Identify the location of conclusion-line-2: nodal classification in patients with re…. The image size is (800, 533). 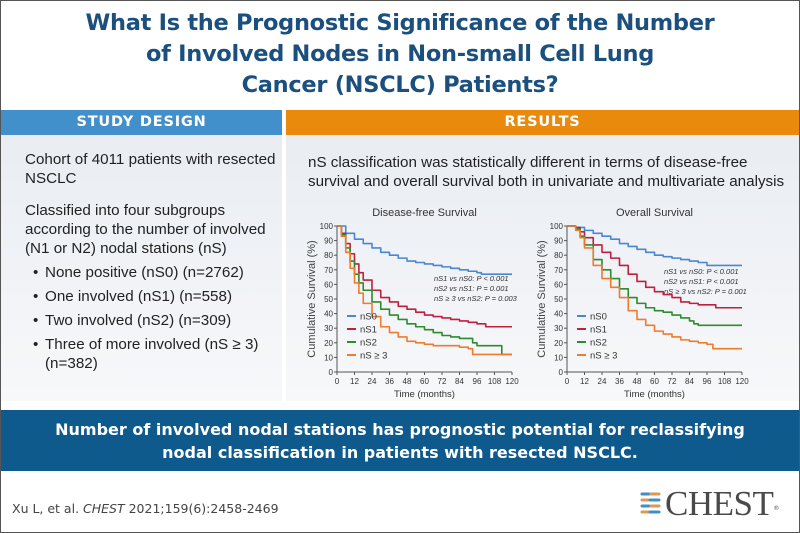
(400, 452).